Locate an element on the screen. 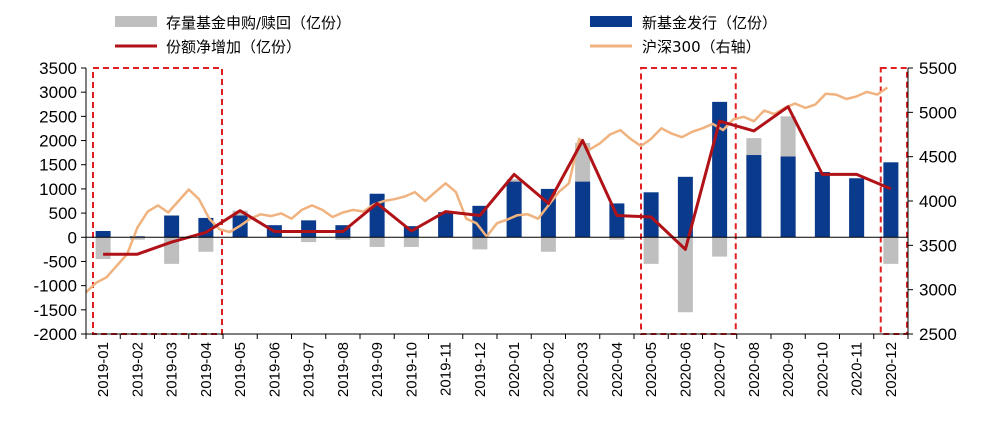  x-tick-label: 2019-12 is located at coordinates (480, 369).